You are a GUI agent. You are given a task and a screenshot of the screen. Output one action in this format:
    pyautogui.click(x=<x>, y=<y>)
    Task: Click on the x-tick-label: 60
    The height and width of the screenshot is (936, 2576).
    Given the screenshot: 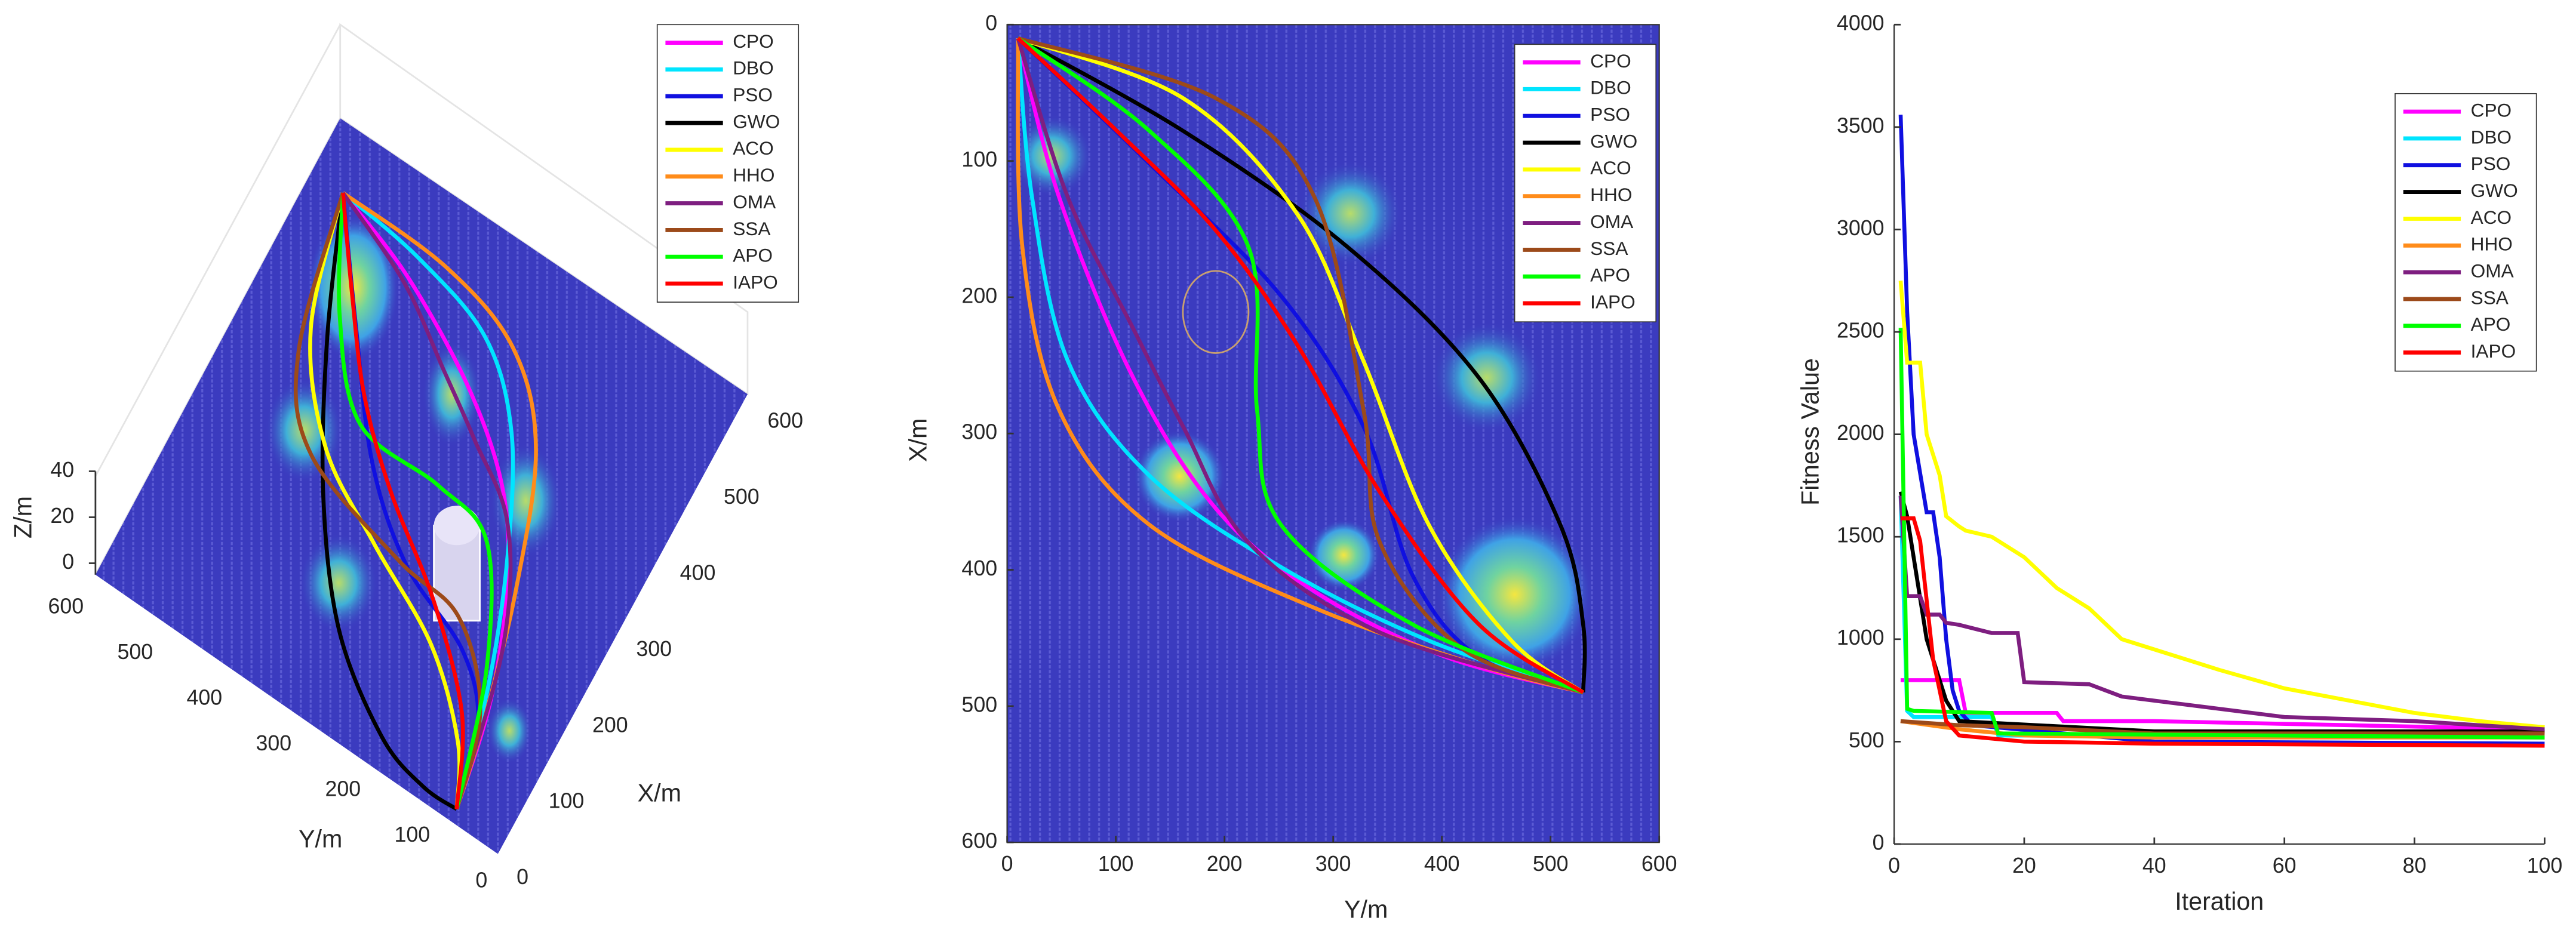 What is the action you would take?
    pyautogui.click(x=2285, y=866)
    